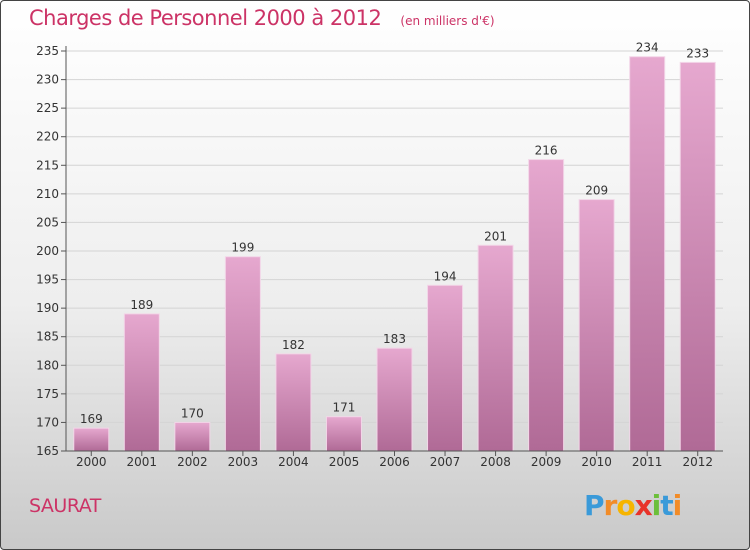 This screenshot has width=750, height=550. I want to click on data-label: 189, so click(141, 305).